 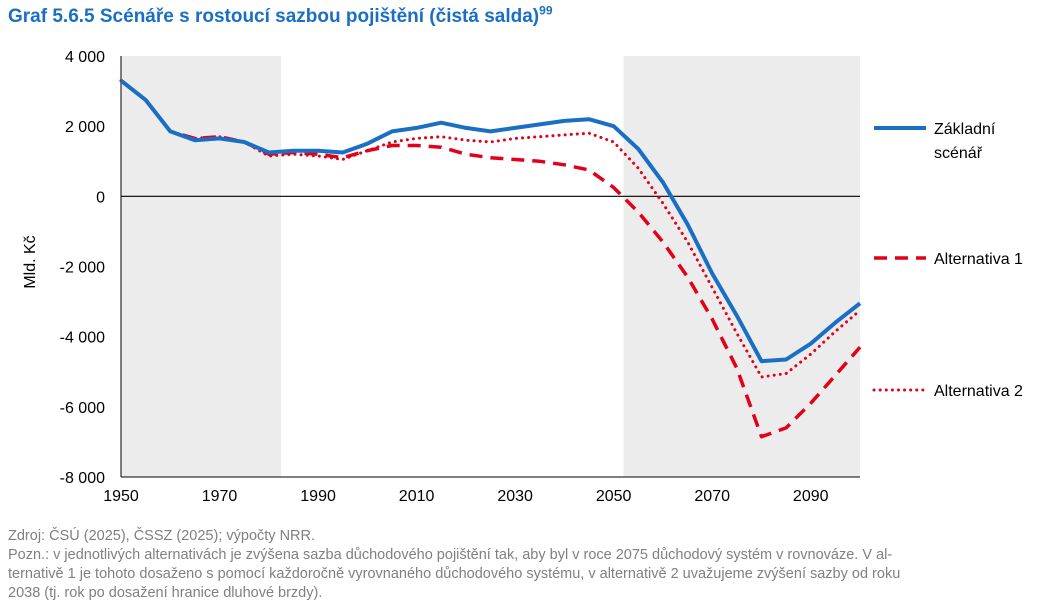 I want to click on y-tick-label: -2 000, so click(x=82, y=268).